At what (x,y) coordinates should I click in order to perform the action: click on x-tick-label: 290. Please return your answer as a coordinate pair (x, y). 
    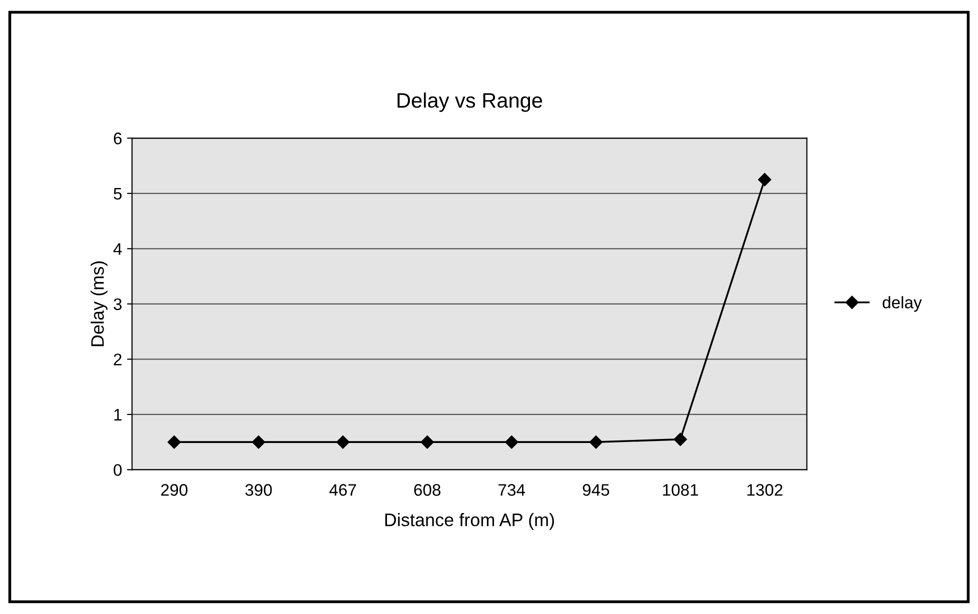
    Looking at the image, I should click on (174, 490).